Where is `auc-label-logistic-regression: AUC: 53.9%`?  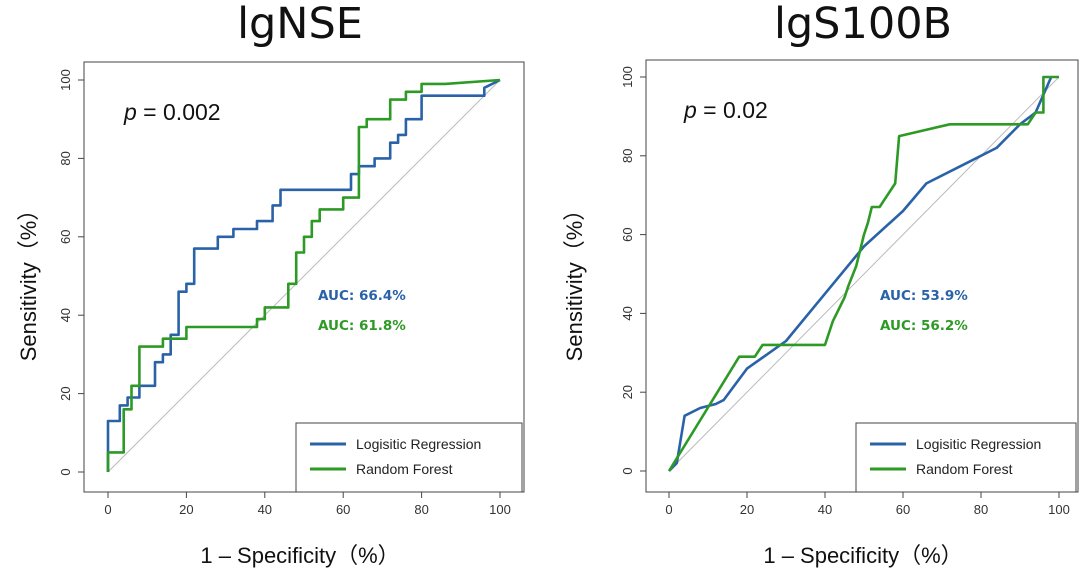
auc-label-logistic-regression: AUC: 53.9% is located at coordinates (924, 296).